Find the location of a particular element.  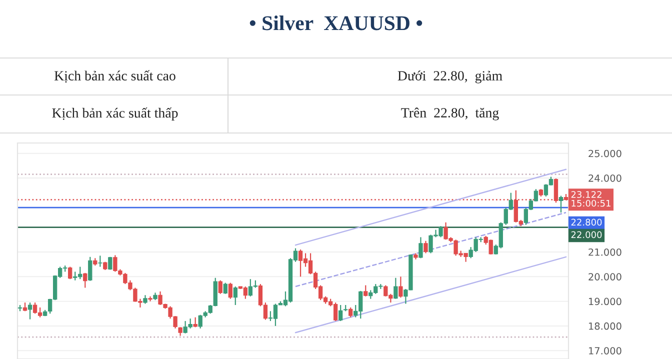

chart-title: • Silver XAUUSD • is located at coordinates (336, 23).